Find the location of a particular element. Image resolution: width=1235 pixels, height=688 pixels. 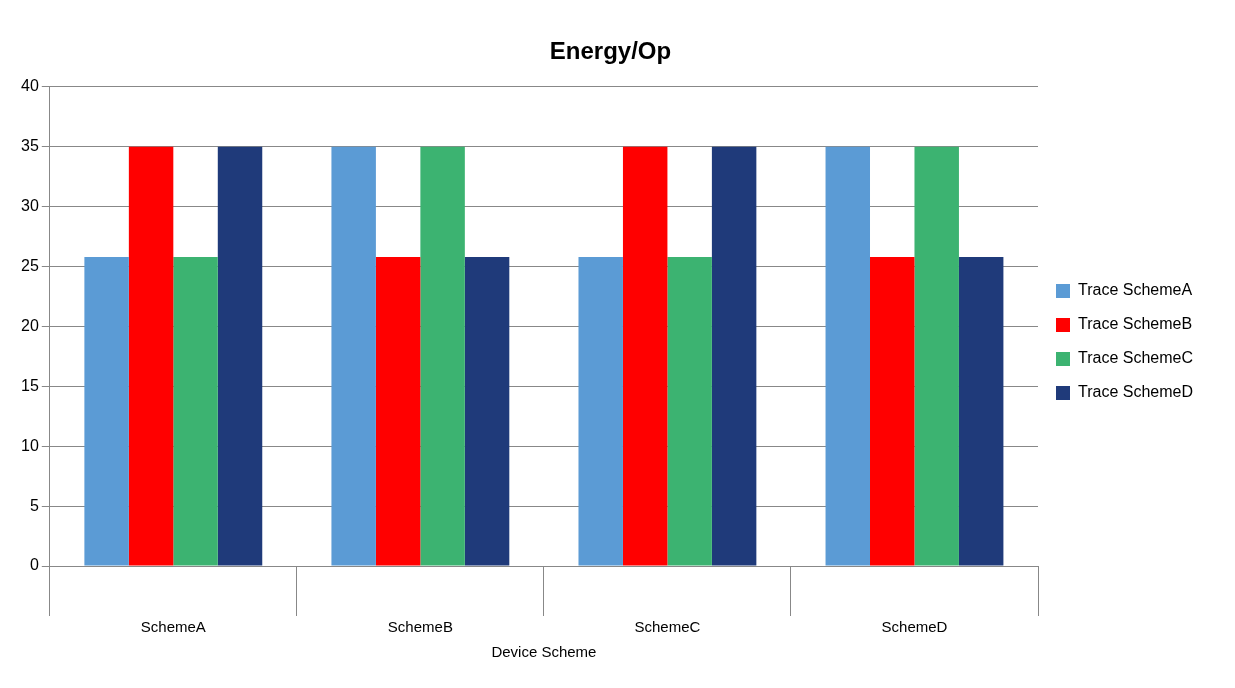

y-tick-label: 10 is located at coordinates (30, 445).